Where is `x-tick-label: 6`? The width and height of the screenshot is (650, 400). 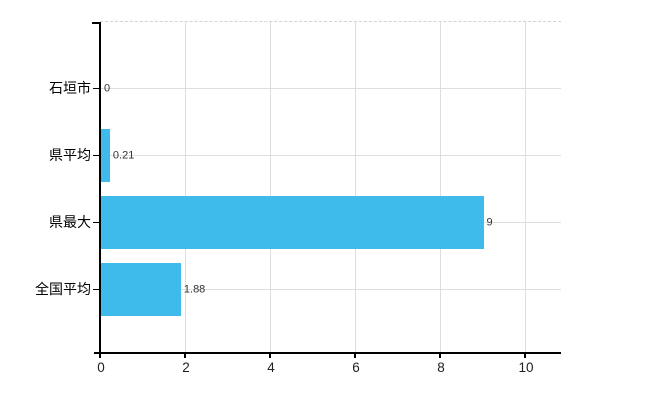 x-tick-label: 6 is located at coordinates (356, 367).